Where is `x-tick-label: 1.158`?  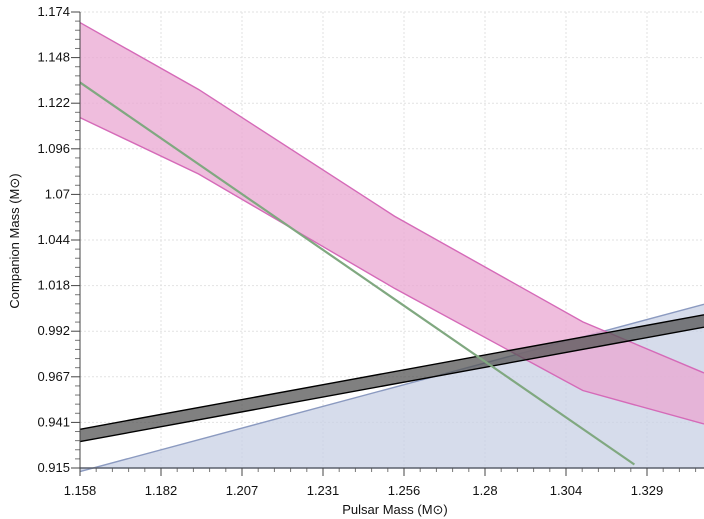
x-tick-label: 1.158 is located at coordinates (80, 490).